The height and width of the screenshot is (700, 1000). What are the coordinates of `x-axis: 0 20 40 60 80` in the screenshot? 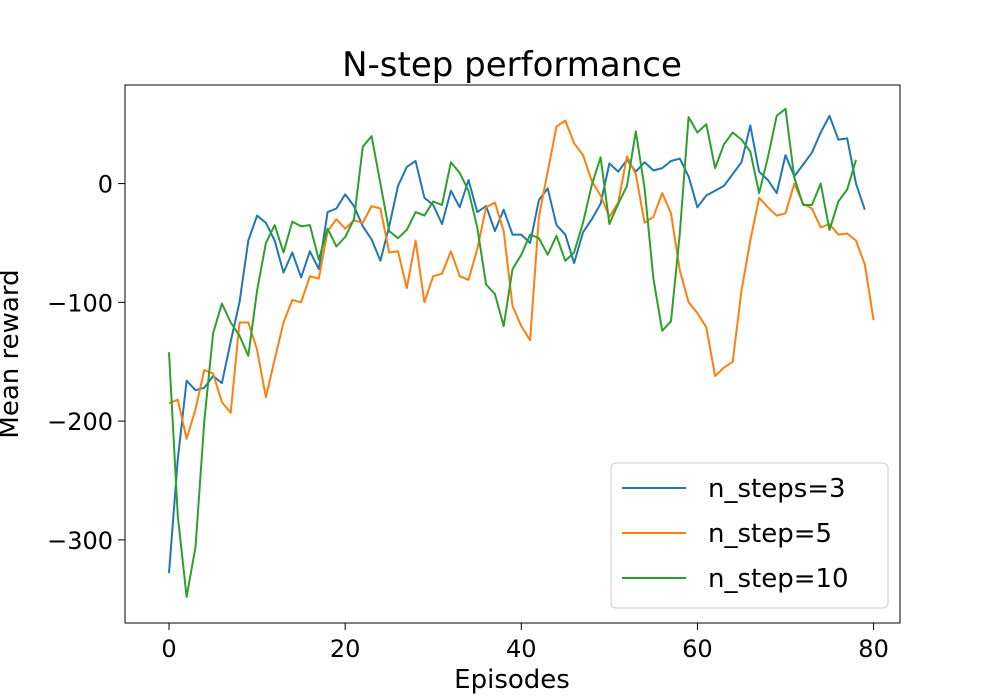 It's located at (525, 643).